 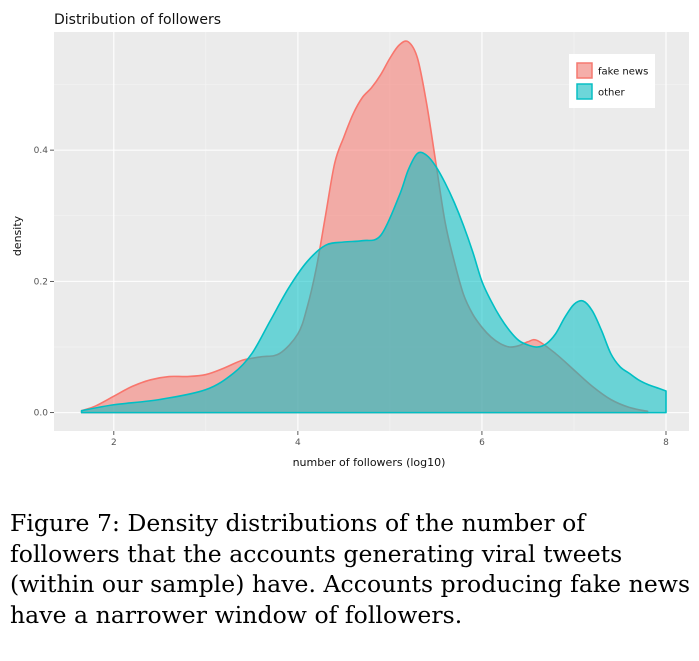 I want to click on legend-swatch-fake-news, so click(x=584, y=70).